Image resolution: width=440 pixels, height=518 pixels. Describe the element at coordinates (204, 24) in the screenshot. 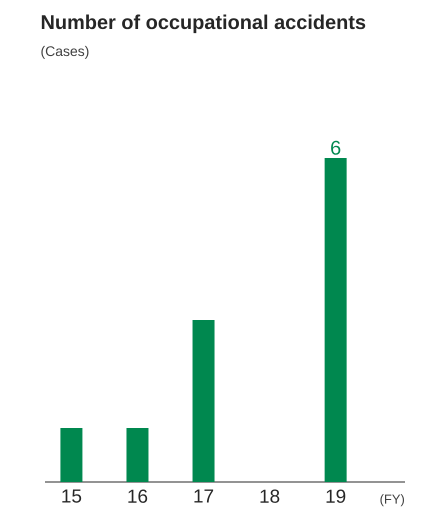

I see `chart-title: Number of occupational accidents` at that location.